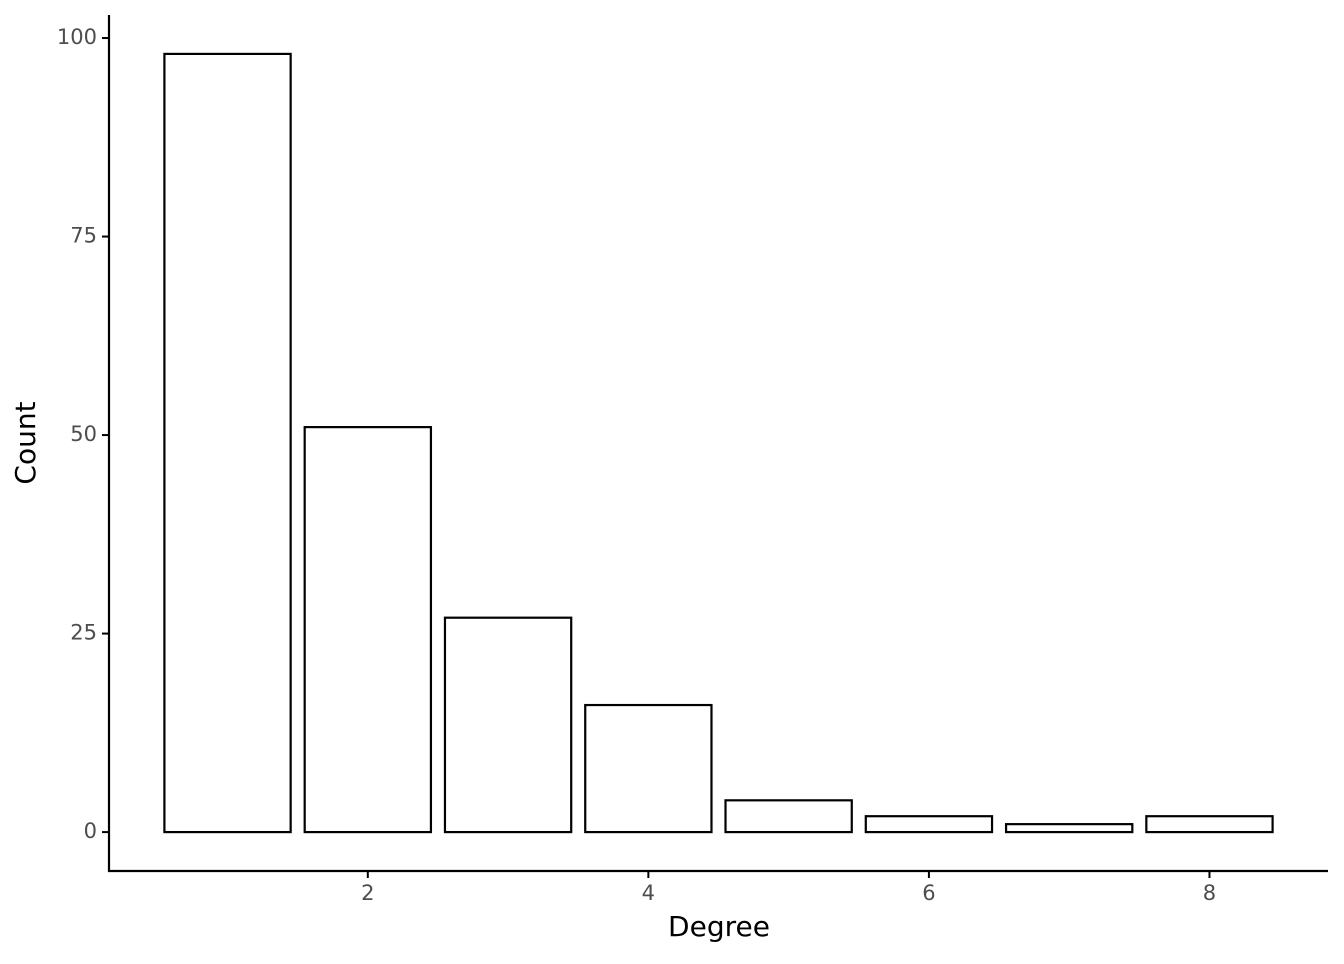 Image resolution: width=1344 pixels, height=964 pixels. I want to click on y-tick-label: 100, so click(77, 37).